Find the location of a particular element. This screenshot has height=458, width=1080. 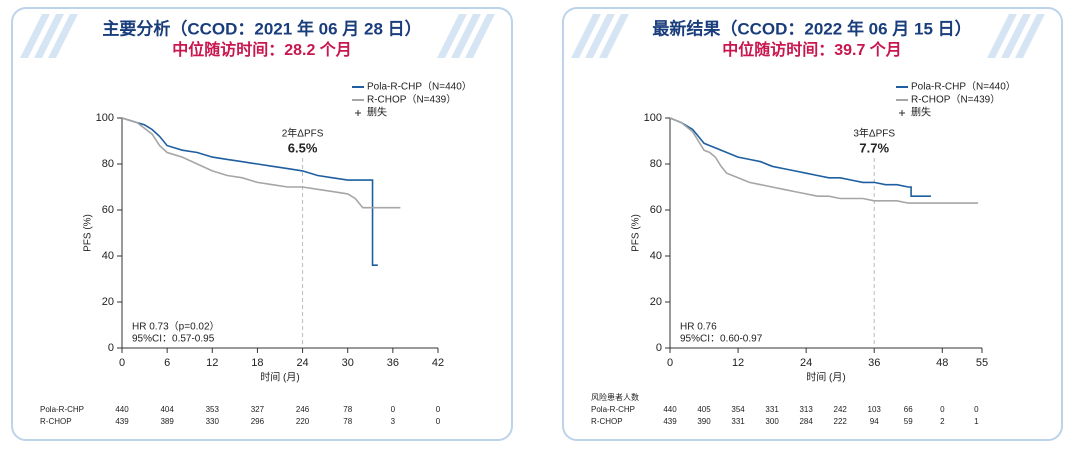

annotation-label: 2年ΔPFS is located at coordinates (303, 133).